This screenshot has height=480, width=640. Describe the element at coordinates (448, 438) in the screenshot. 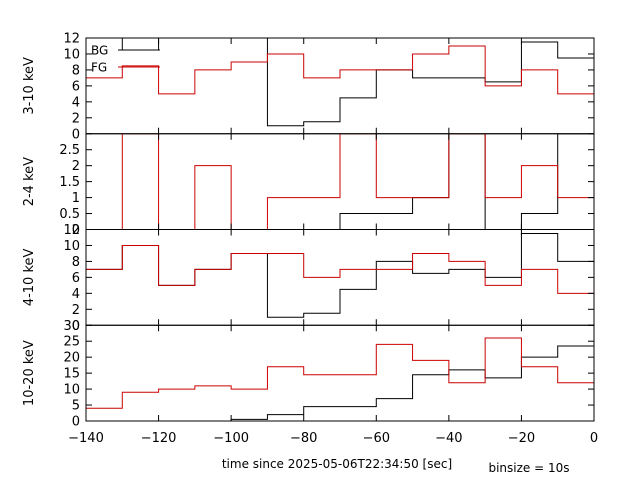

I see `x-tick-label: −40` at that location.